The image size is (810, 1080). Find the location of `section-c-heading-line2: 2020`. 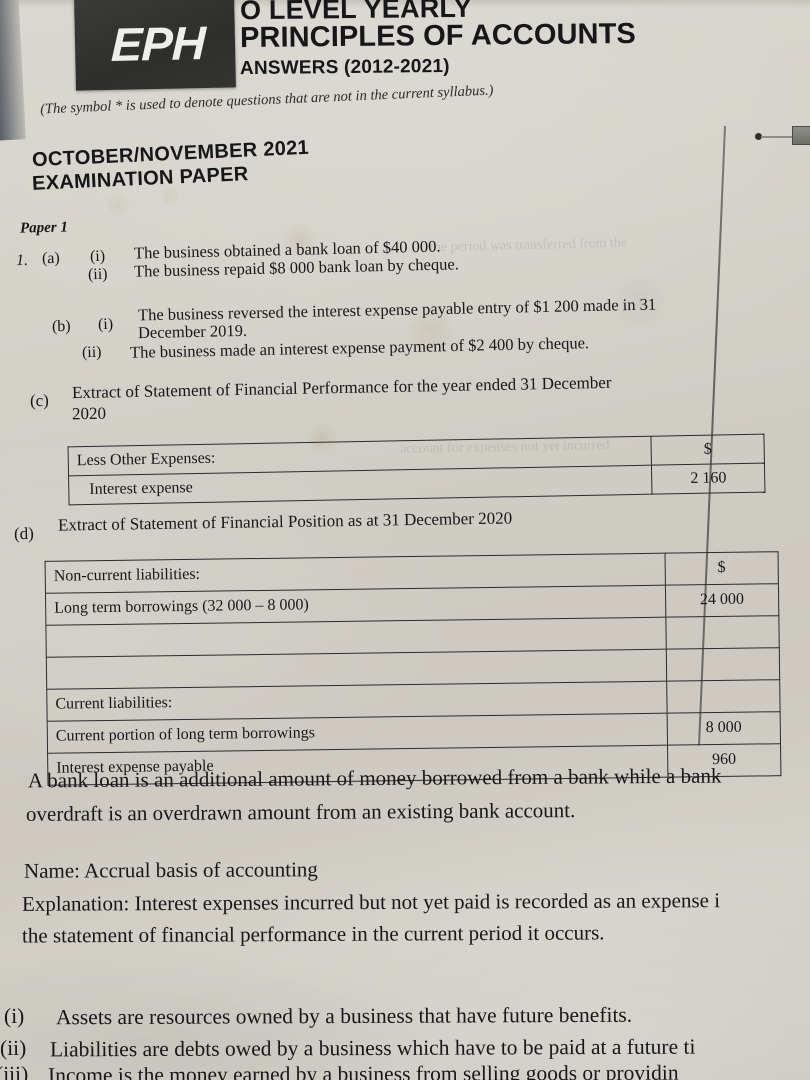

section-c-heading-line2: 2020 is located at coordinates (89, 413).